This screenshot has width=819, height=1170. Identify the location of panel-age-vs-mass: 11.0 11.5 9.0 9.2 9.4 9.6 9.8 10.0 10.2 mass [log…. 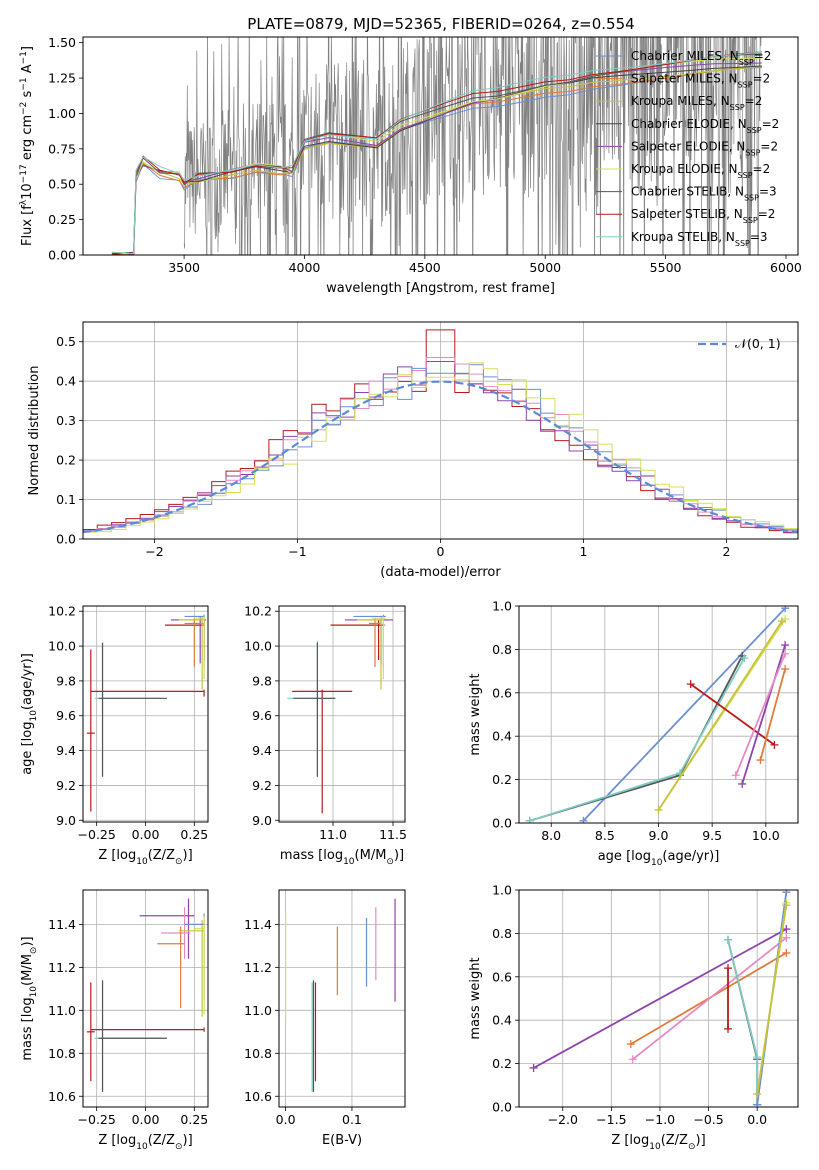
(325, 735).